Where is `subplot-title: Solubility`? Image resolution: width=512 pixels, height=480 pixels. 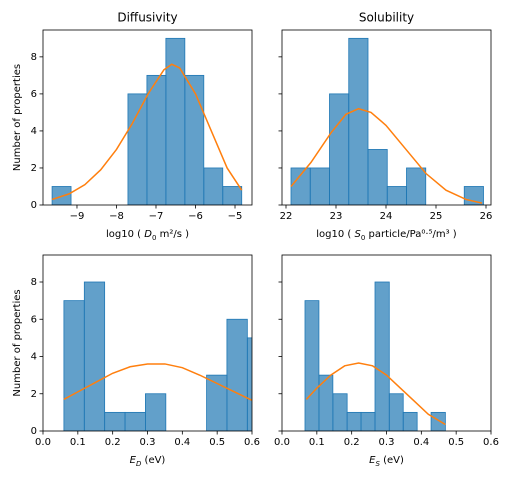
subplot-title: Solubility is located at coordinates (386, 18).